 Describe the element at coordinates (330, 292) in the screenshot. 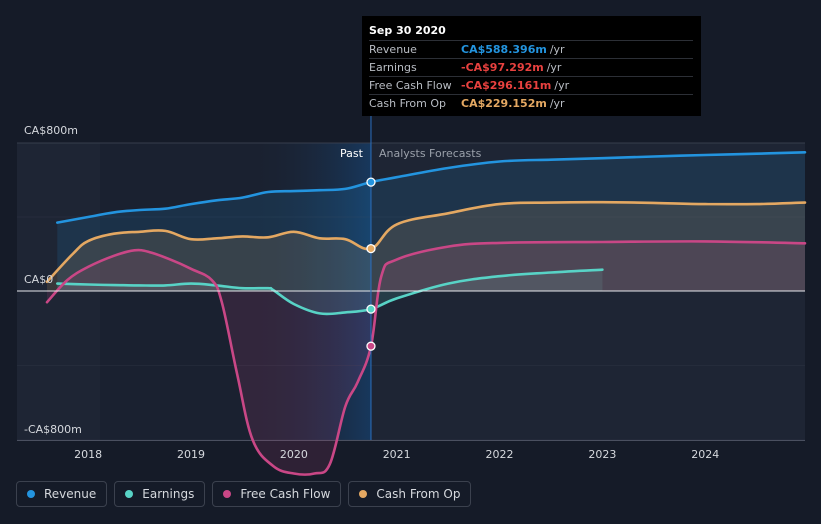

I see `earnings-line` at that location.